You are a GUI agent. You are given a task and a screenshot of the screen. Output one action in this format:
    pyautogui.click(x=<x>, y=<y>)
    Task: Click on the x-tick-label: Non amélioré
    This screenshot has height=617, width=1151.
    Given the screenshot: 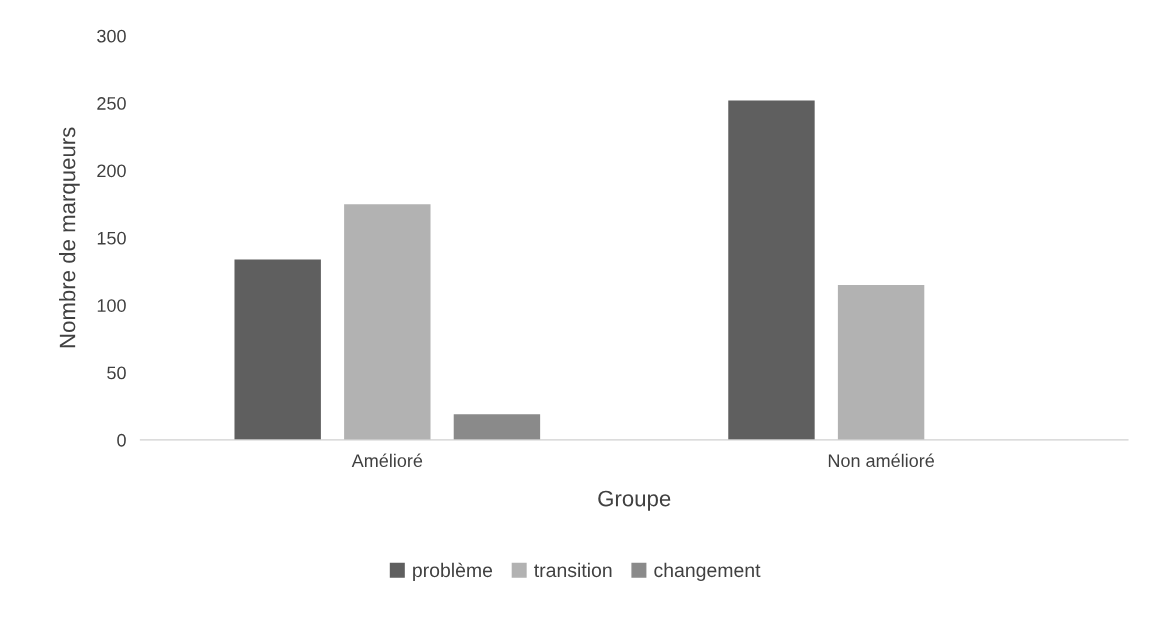 What is the action you would take?
    pyautogui.click(x=881, y=460)
    